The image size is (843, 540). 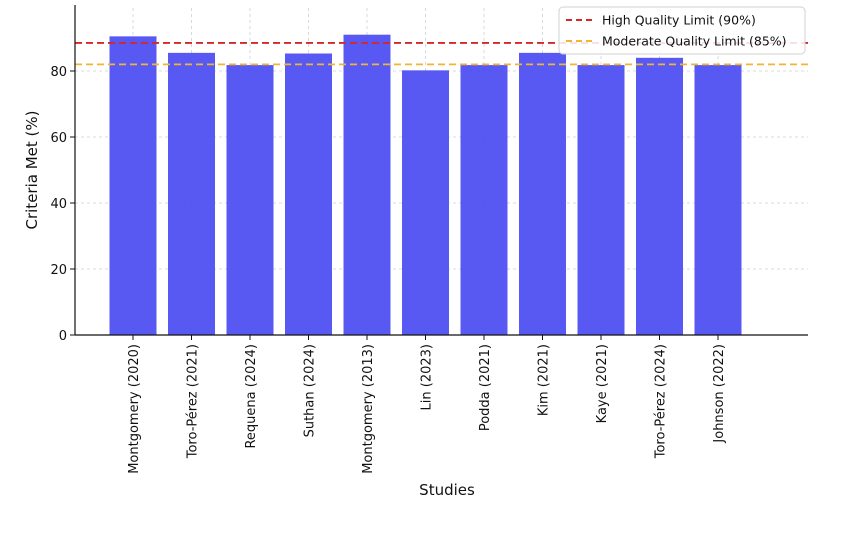 I want to click on y-ticks: 0 20 40 60 80, so click(x=62, y=204).